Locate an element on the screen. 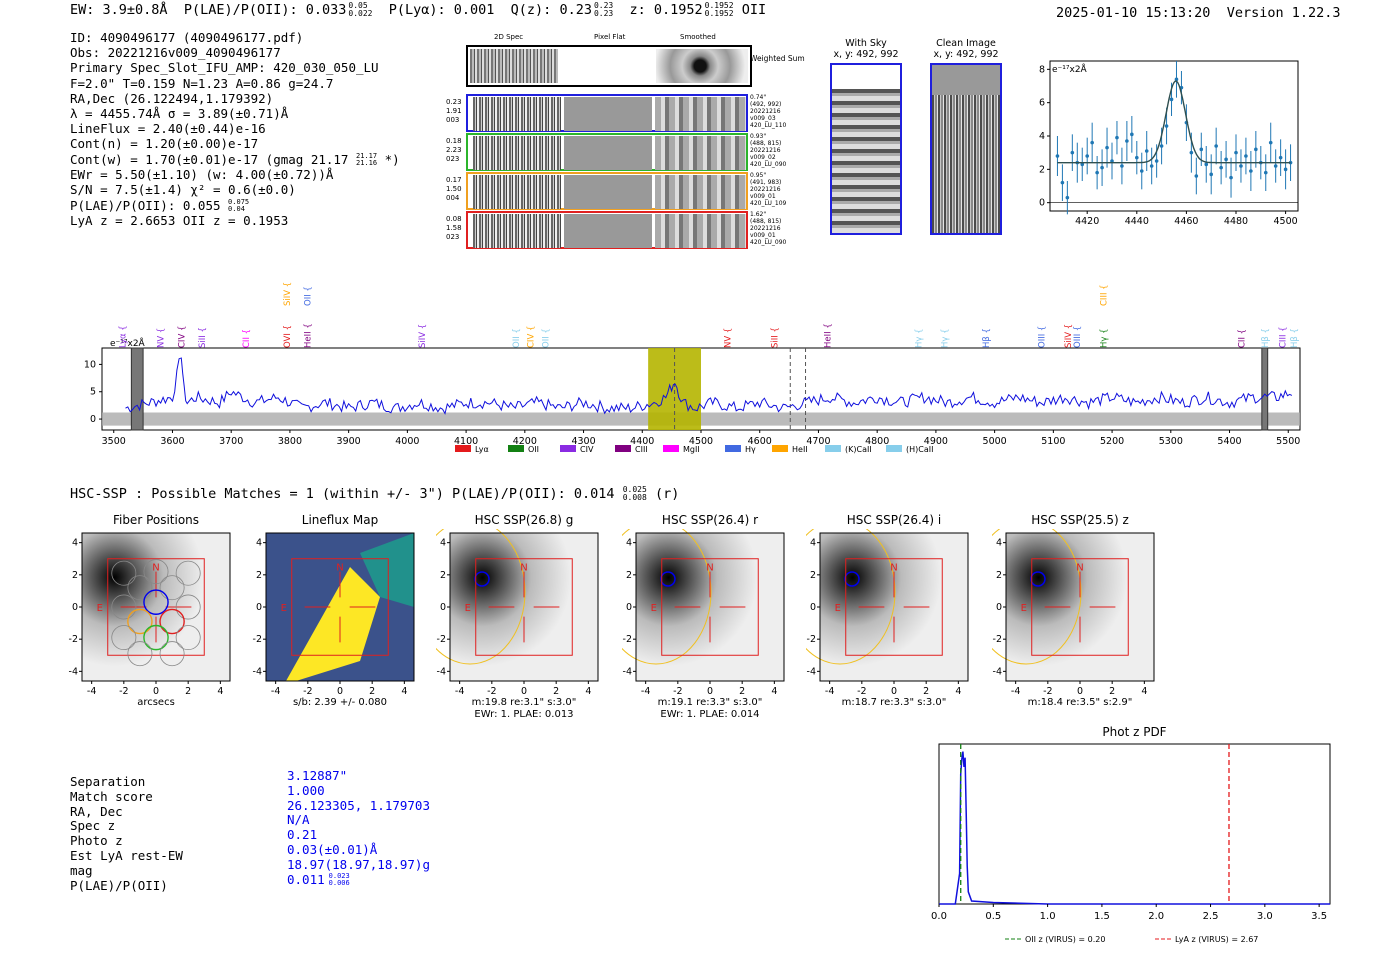 The height and width of the screenshot is (953, 1400). info-sn: S/N = 7.5(±1.4) χ² = 0.6(±0.0) is located at coordinates (183, 190).